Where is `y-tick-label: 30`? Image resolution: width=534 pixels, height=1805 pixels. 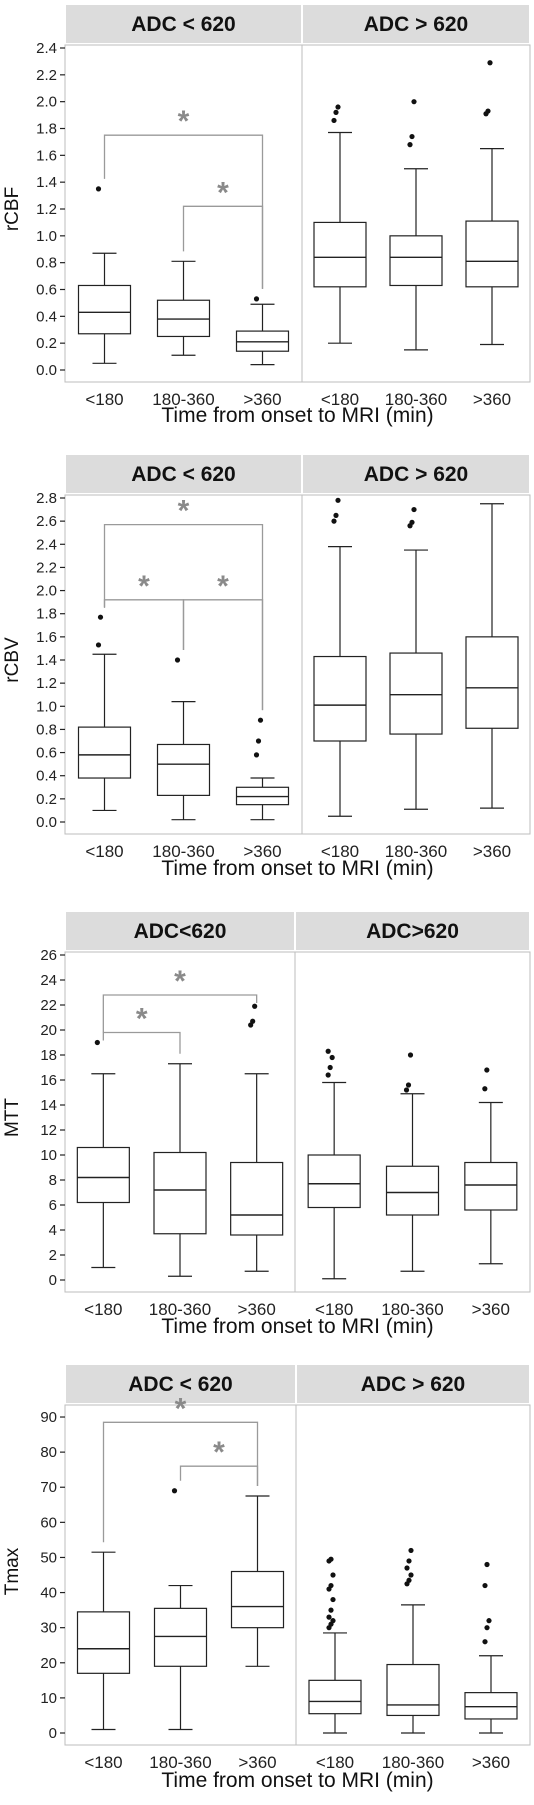
y-tick-label: 30 is located at coordinates (48, 1628).